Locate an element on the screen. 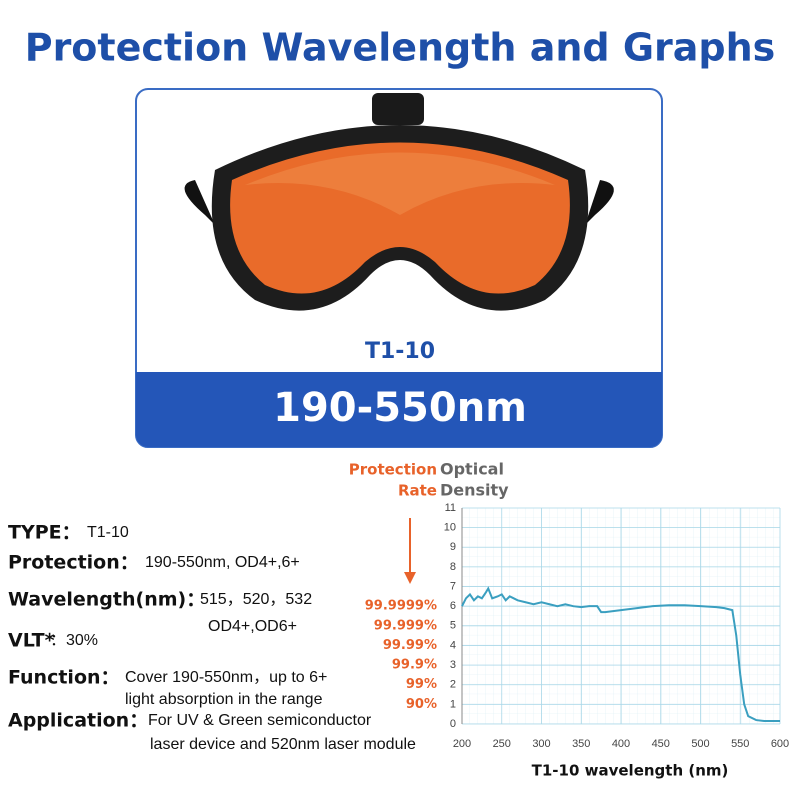 The height and width of the screenshot is (800, 800). page-title: Protection Wavelength and Graphs is located at coordinates (400, 48).